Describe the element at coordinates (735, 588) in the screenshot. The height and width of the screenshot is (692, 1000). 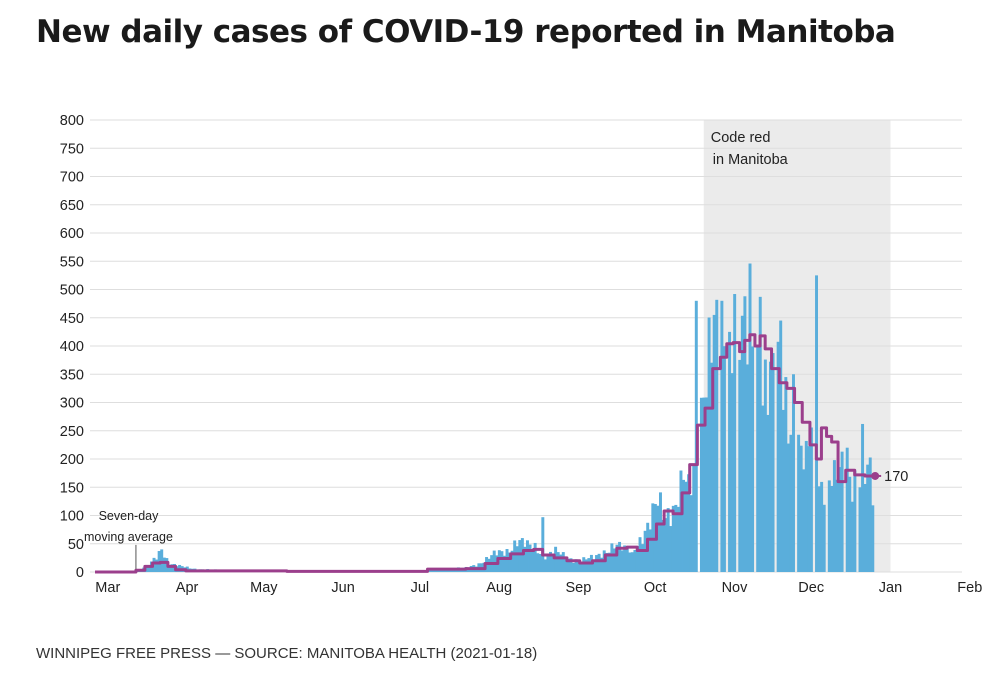
I see `x-tick-label: Nov` at that location.